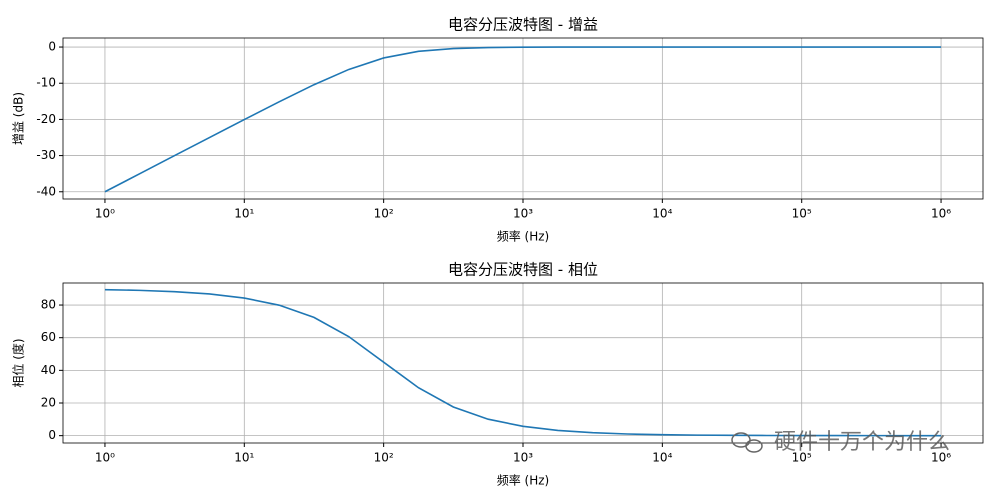  What do you see at coordinates (48, 403) in the screenshot?
I see `y-tick-label: 20` at bounding box center [48, 403].